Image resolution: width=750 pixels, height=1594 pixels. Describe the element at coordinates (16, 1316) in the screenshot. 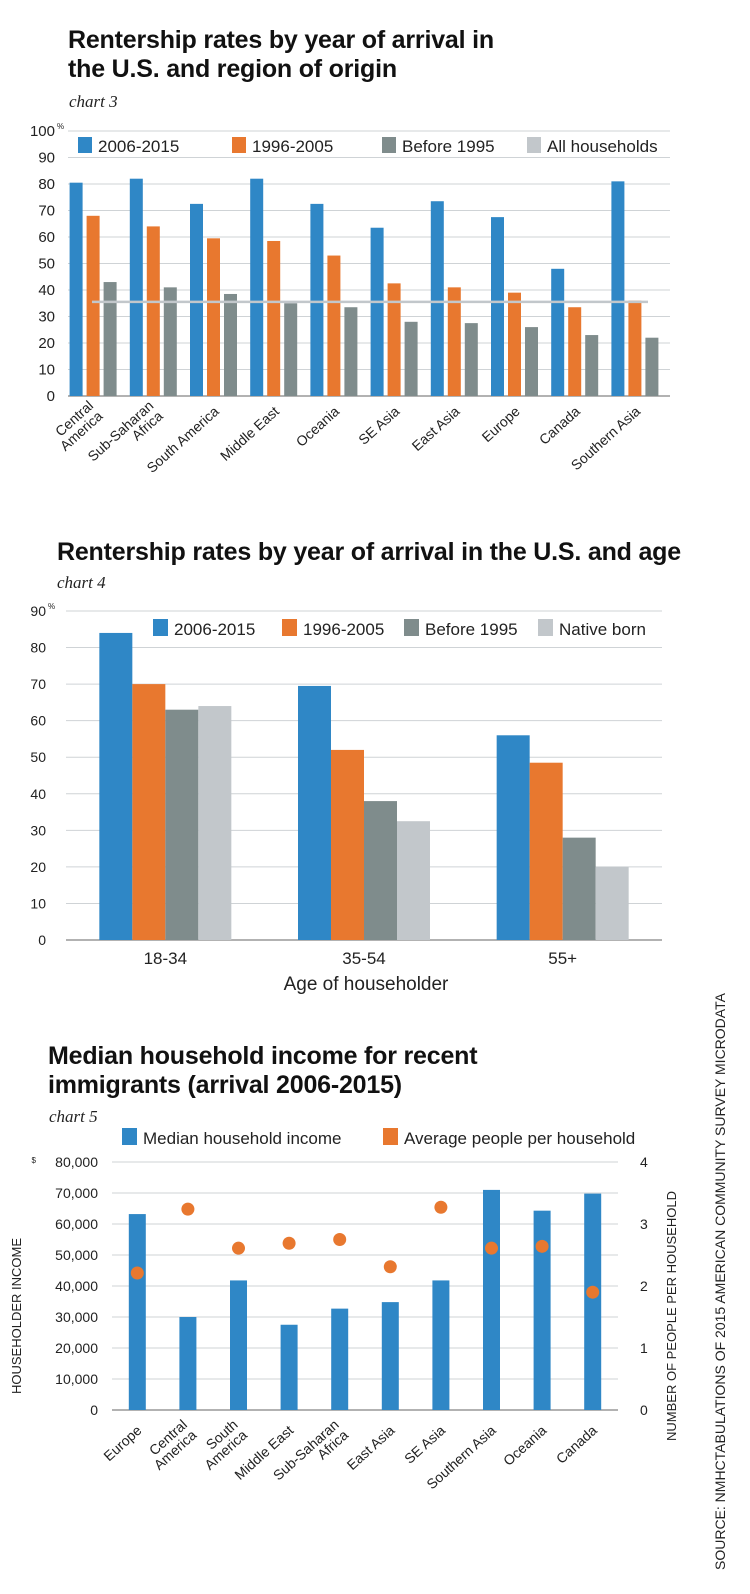

I see `y-axis-title: HOUSEHOLDER INCOME` at that location.